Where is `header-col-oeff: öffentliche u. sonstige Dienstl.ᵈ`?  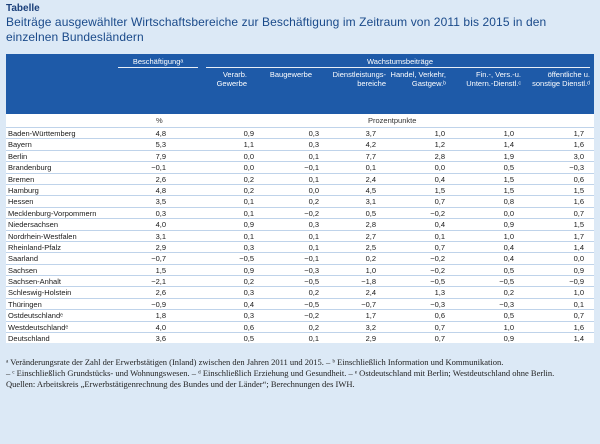 header-col-oeff: öffentliche u. sonstige Dienstl.ᵈ is located at coordinates (561, 79).